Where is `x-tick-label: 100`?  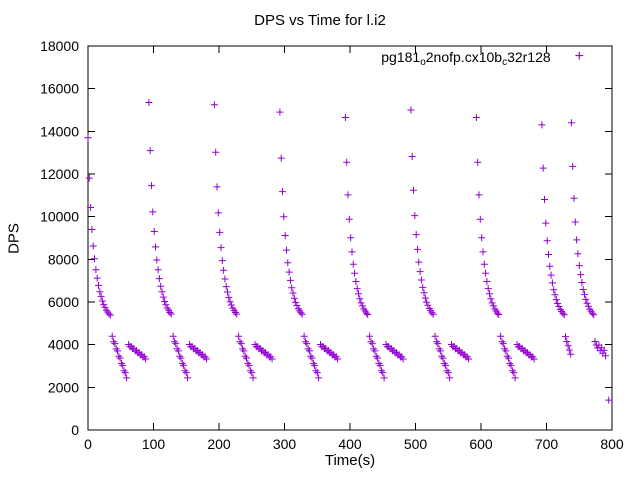 x-tick-label: 100 is located at coordinates (154, 444).